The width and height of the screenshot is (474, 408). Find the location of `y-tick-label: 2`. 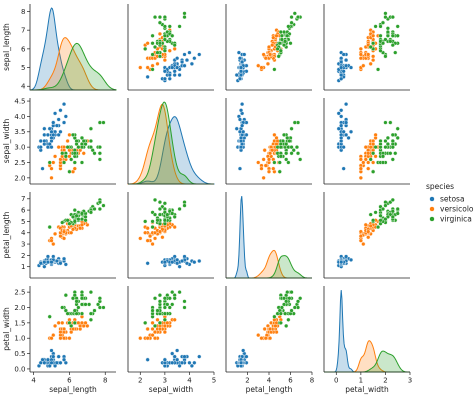

y-tick-label: 2 is located at coordinates (23, 256).